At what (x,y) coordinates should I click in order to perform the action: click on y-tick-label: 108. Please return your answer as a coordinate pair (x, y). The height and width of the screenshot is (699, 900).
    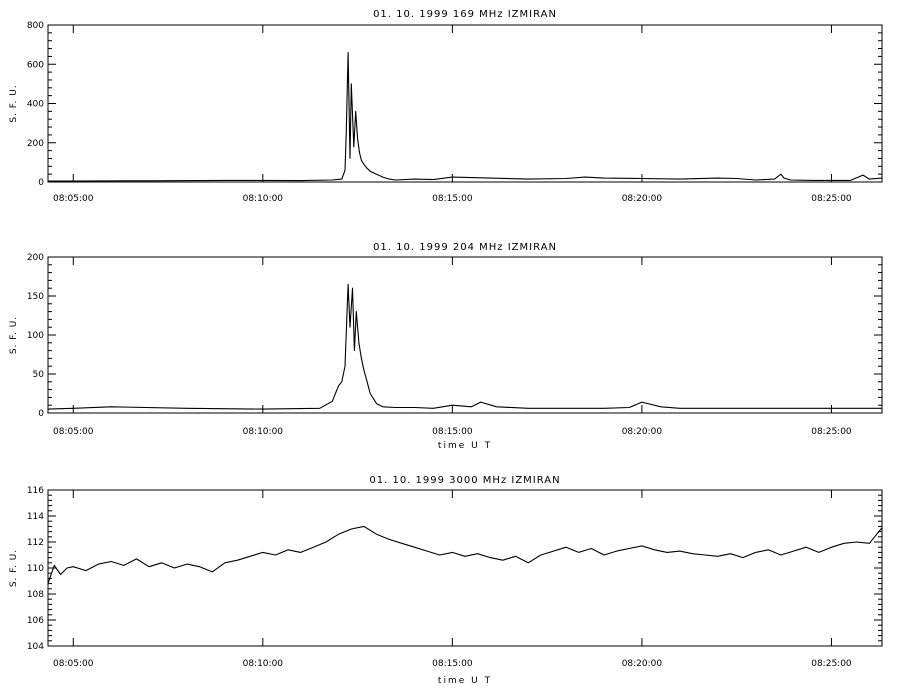
    Looking at the image, I should click on (35, 595).